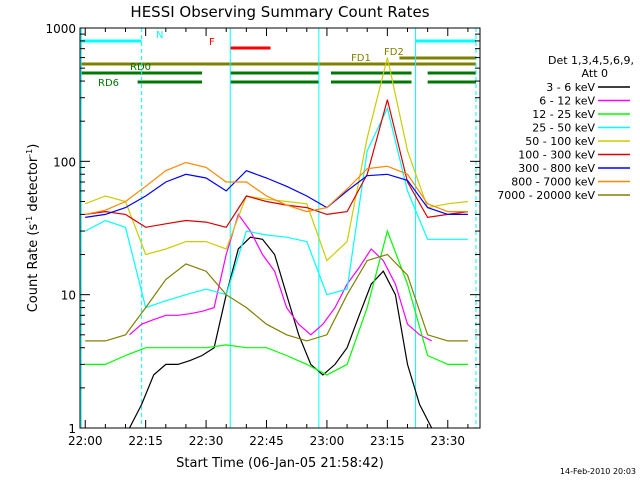 The image size is (640, 480). Describe the element at coordinates (212, 42) in the screenshot. I see `flag-label-F: F` at that location.